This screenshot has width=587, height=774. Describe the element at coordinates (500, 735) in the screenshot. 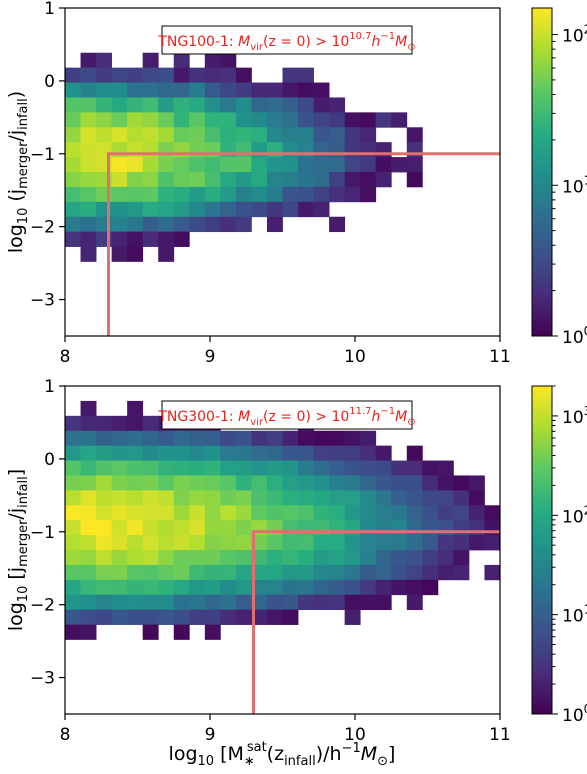

I see `x-tick-label: 11` at that location.